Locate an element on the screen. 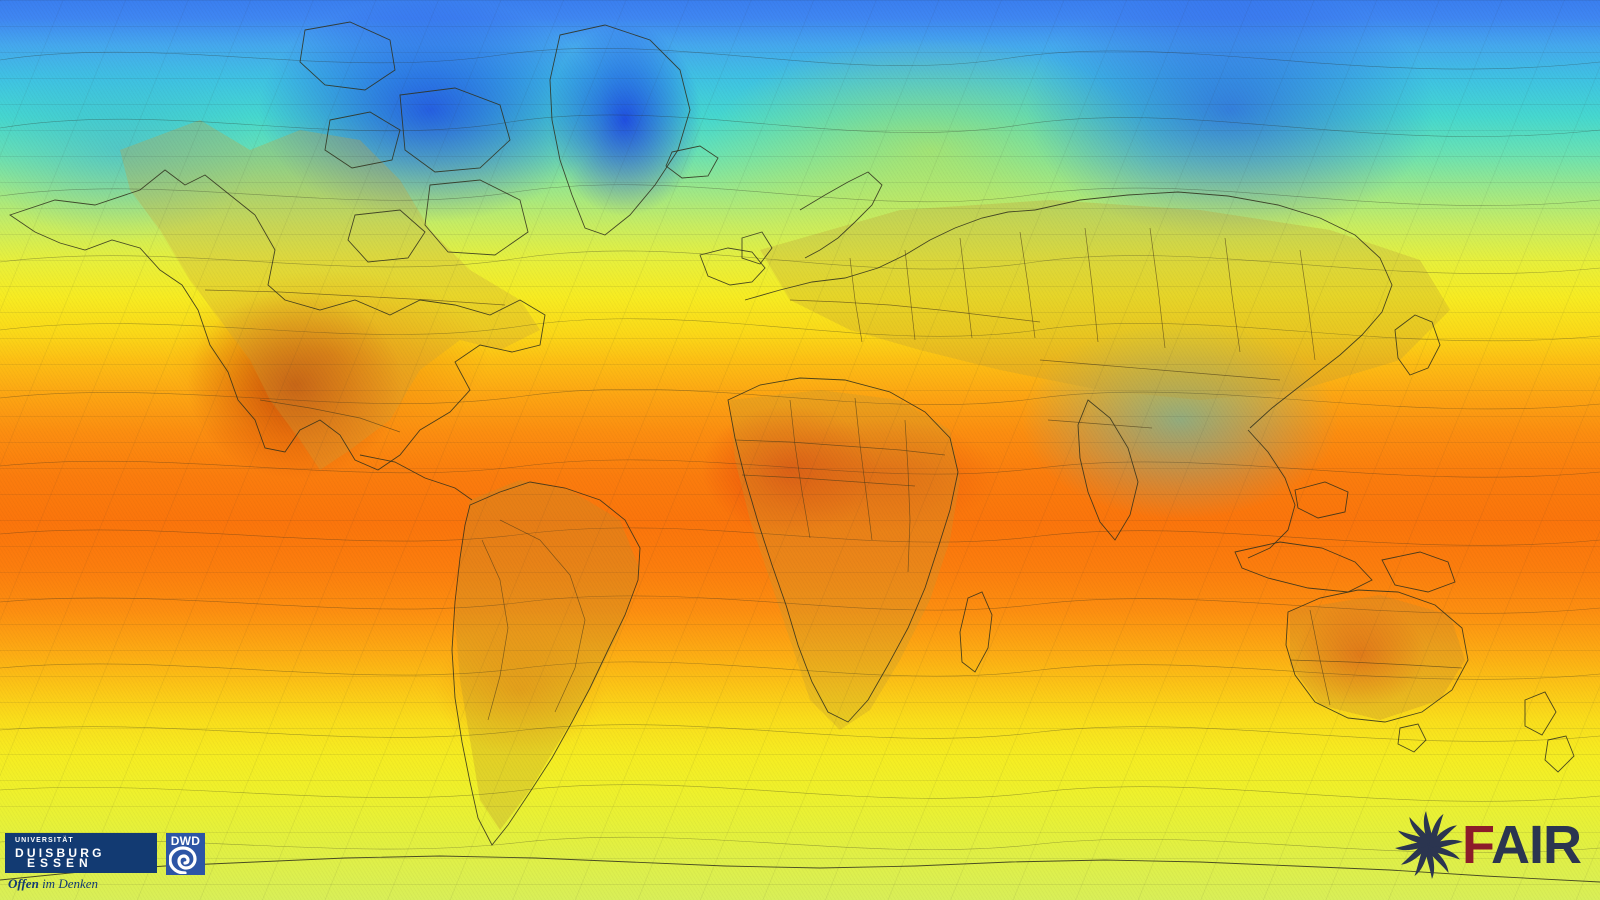  university-logo-line2: DUISBURG is located at coordinates (60, 853).